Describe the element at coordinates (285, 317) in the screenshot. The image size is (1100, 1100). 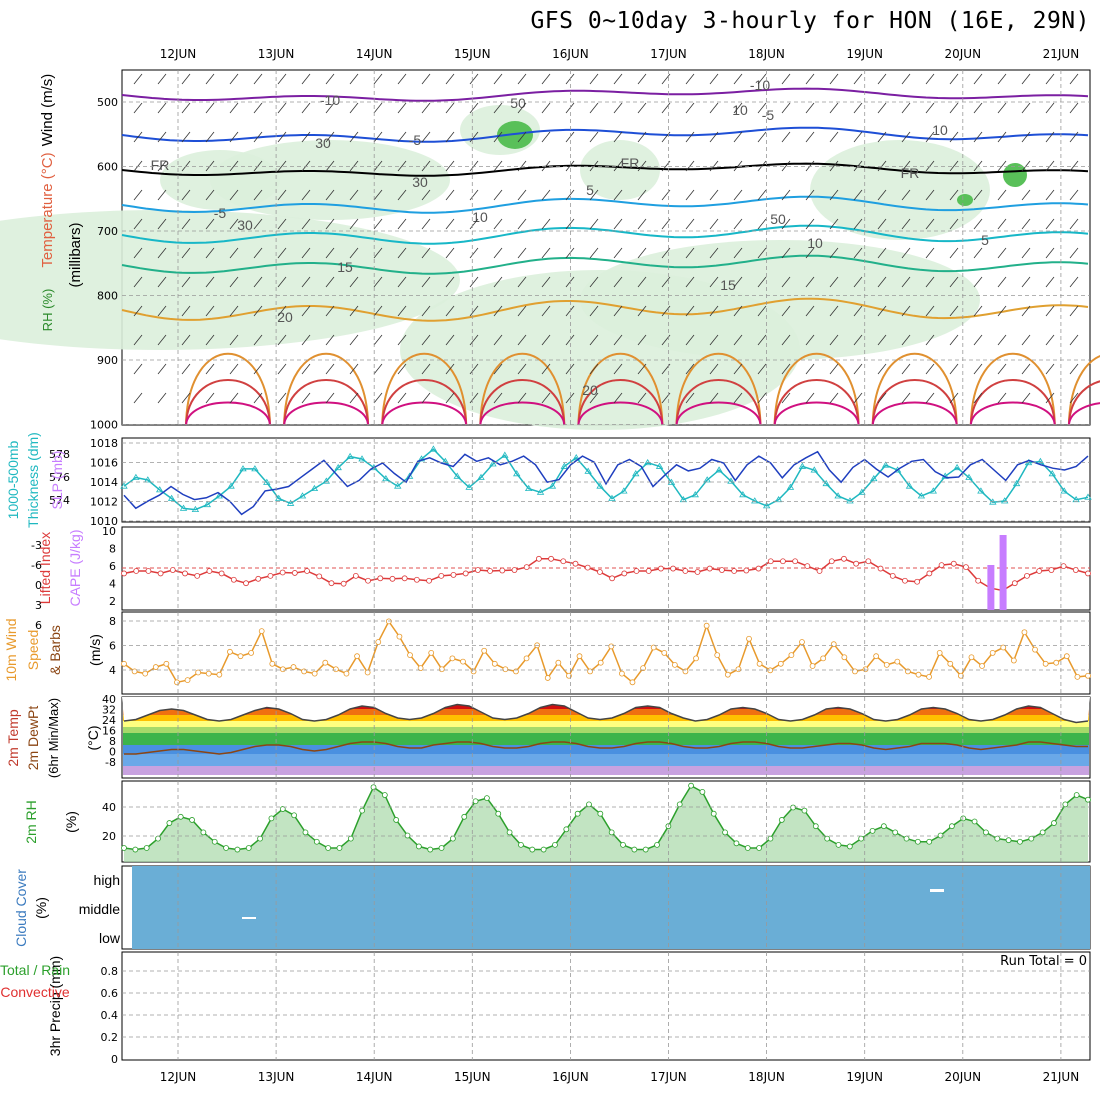
I see `contour-label: 20` at that location.